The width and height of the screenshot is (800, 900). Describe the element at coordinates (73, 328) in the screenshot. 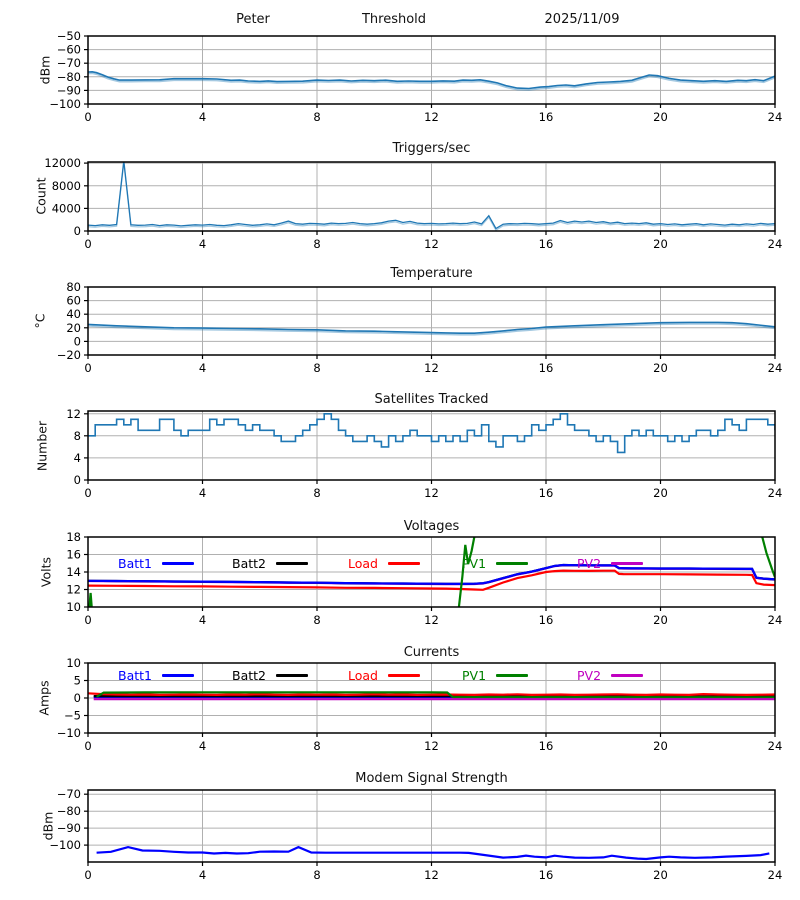

I see `ytick-label: 20` at that location.